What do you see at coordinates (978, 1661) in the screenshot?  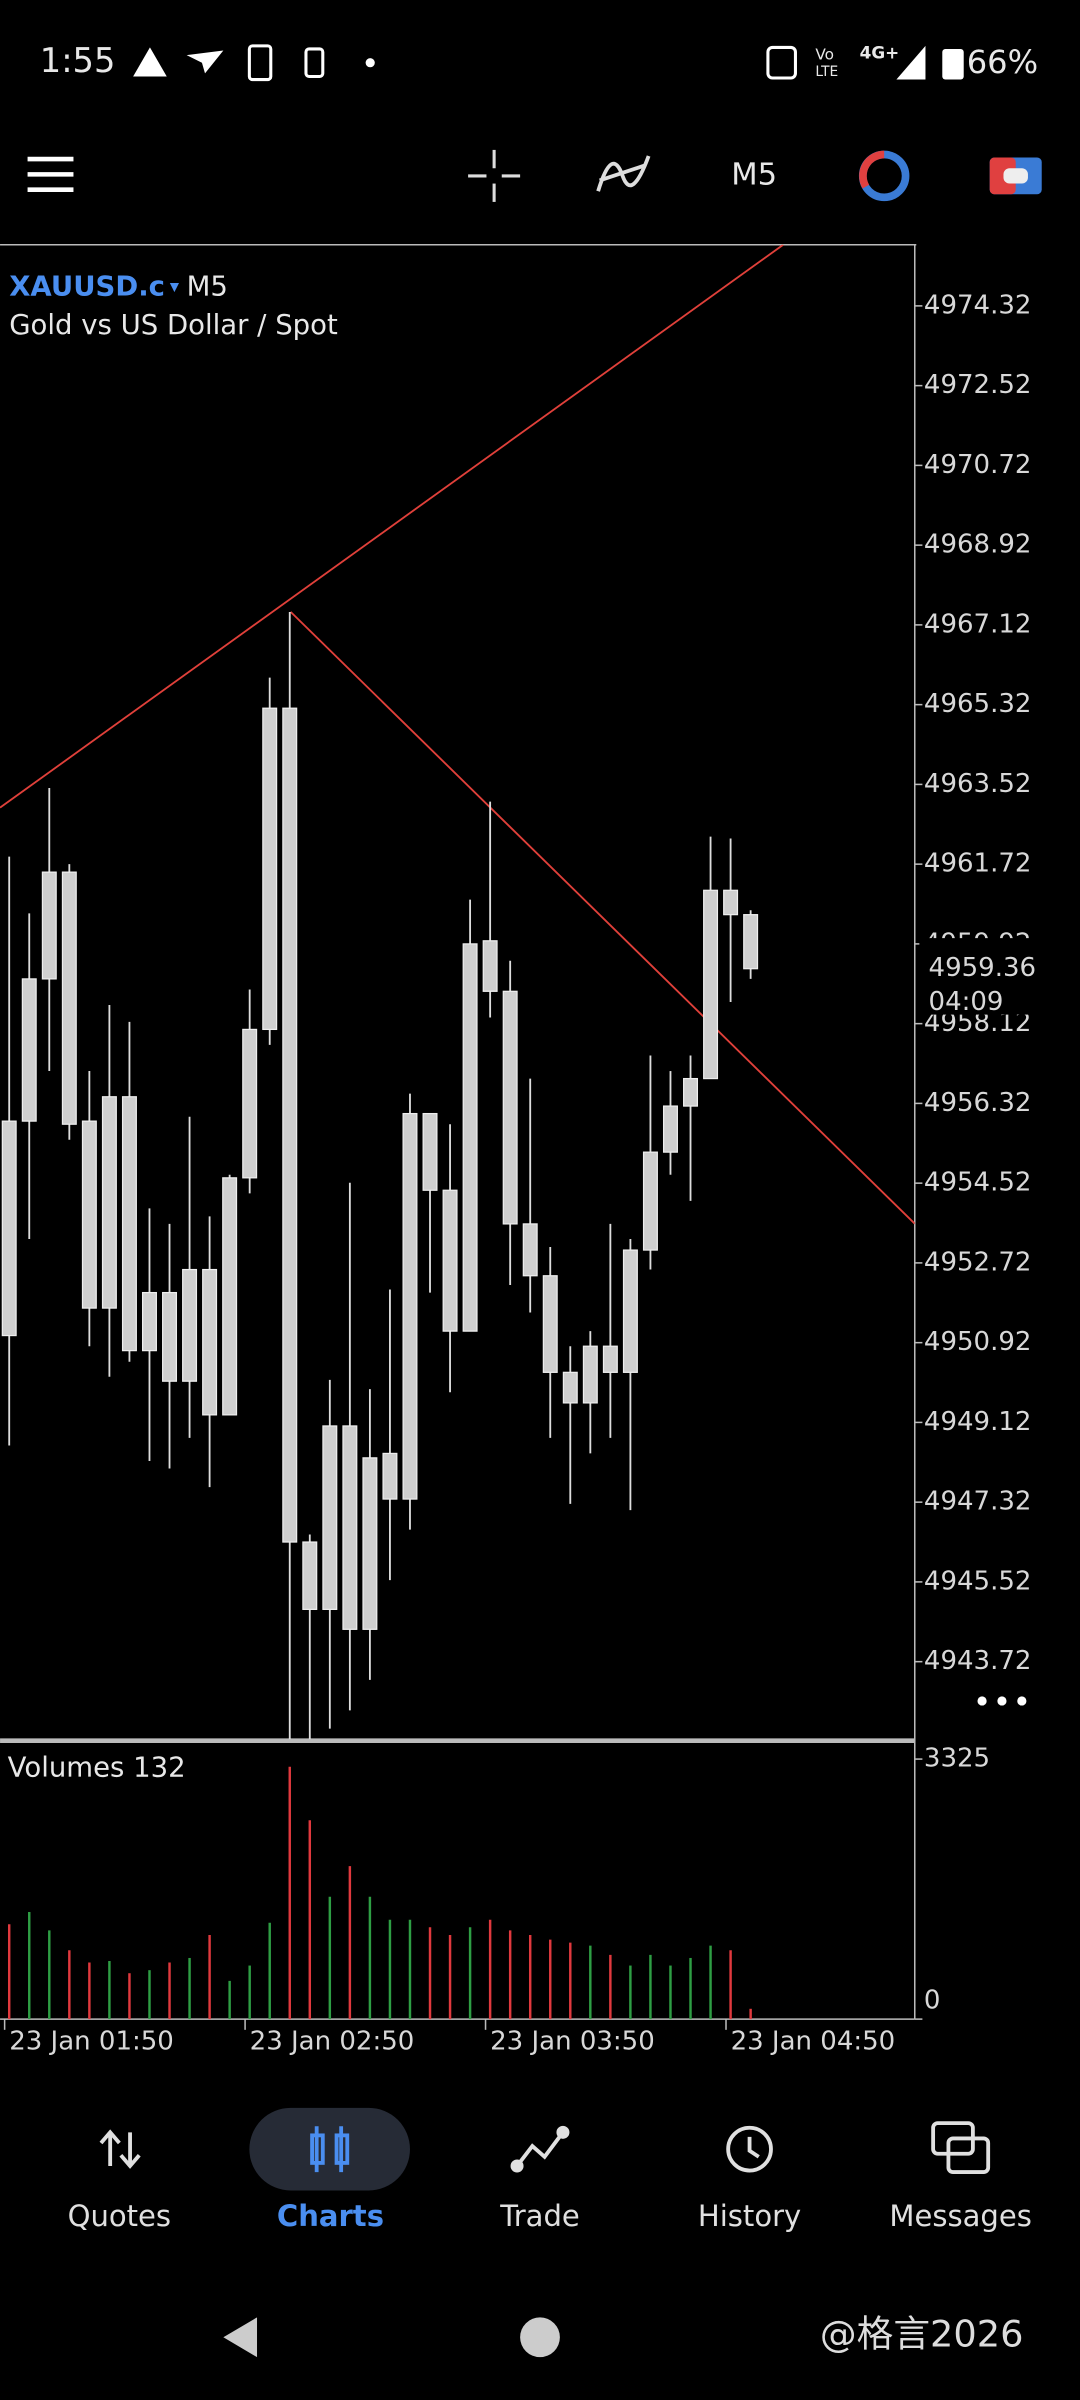 I see `y-tick-label: 4943.72` at bounding box center [978, 1661].